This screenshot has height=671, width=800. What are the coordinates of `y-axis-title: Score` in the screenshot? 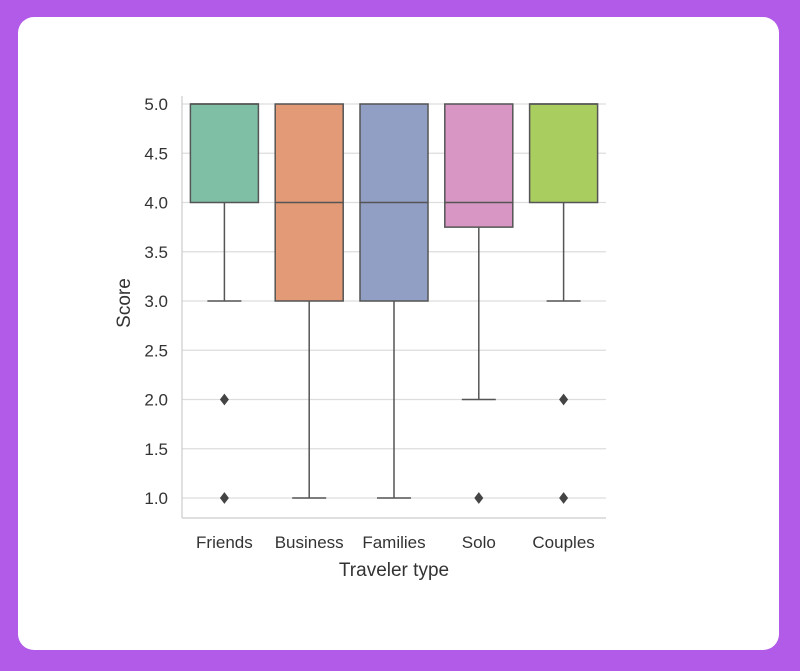 It's located at (124, 303).